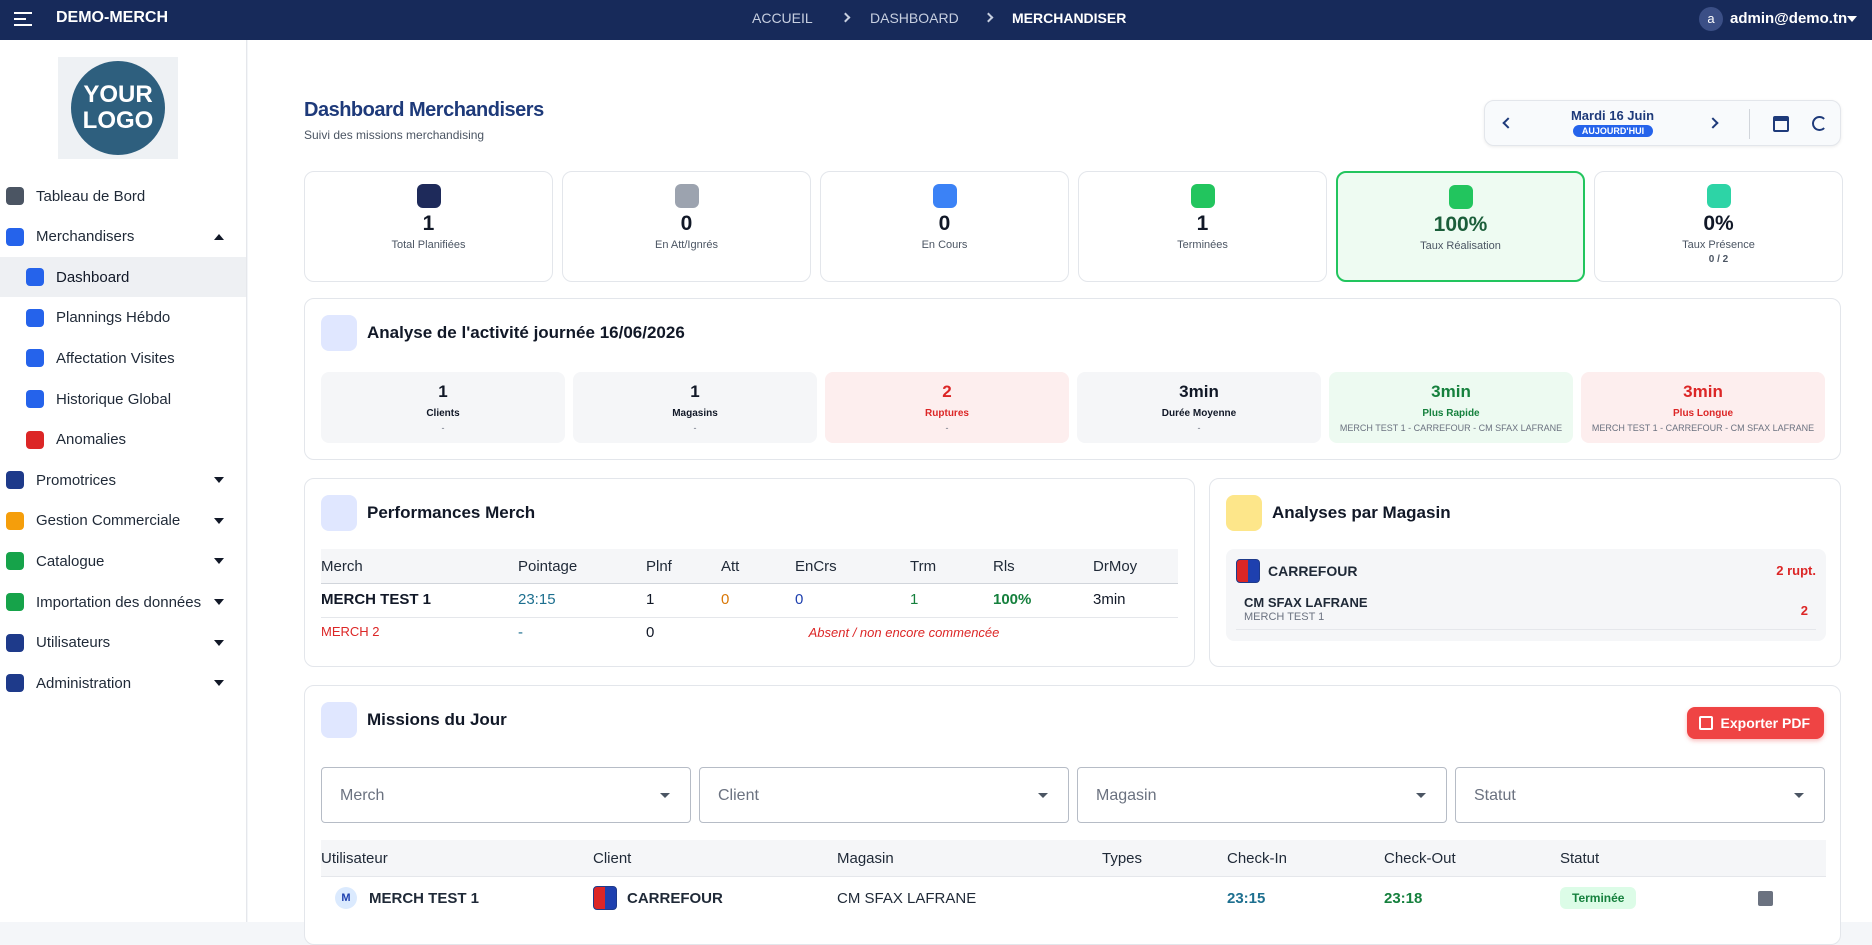 The height and width of the screenshot is (945, 1872). I want to click on menu-bar, so click(20, 19).